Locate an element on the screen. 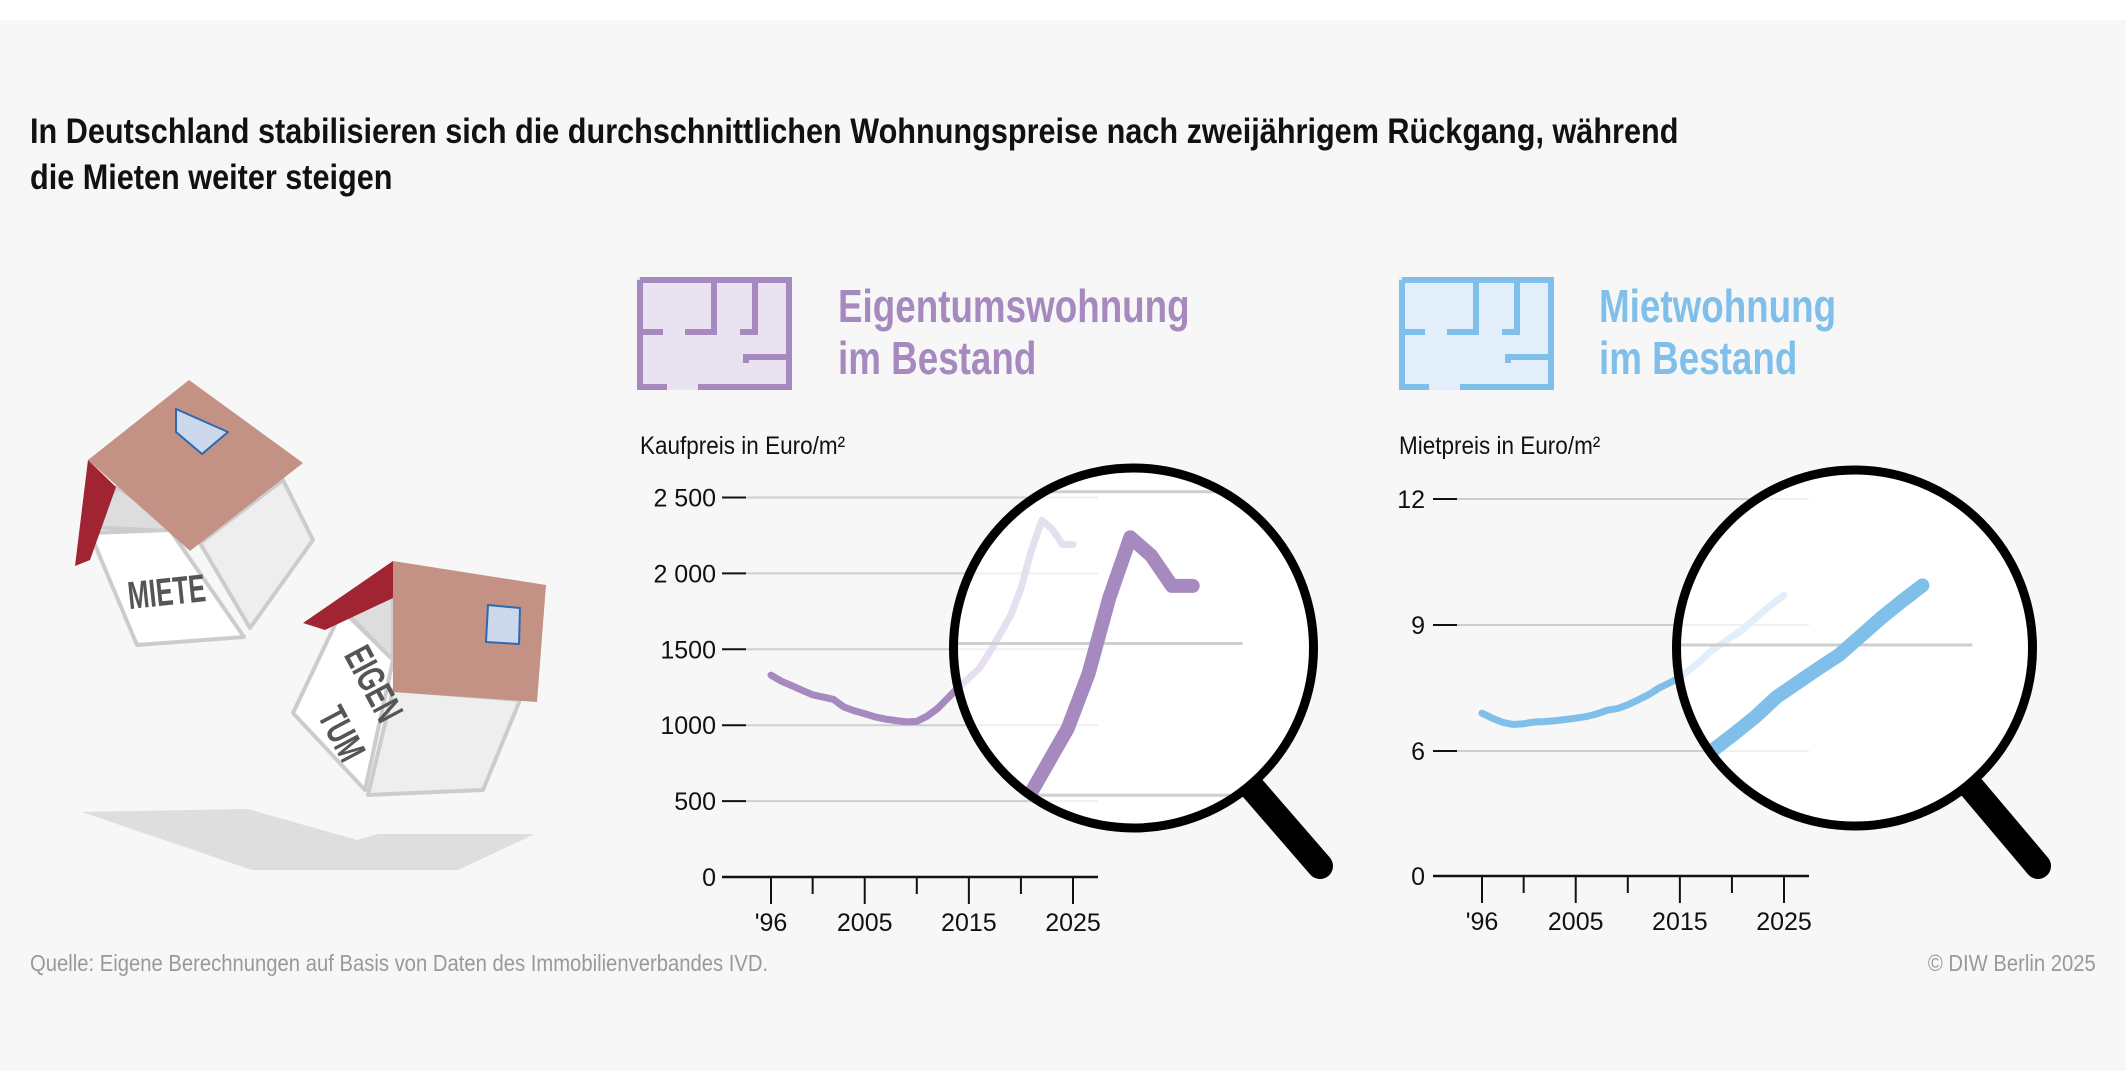 Image resolution: width=2126 pixels, height=1077 pixels. title-line-2: die Mieten weiter steigen is located at coordinates (211, 177).